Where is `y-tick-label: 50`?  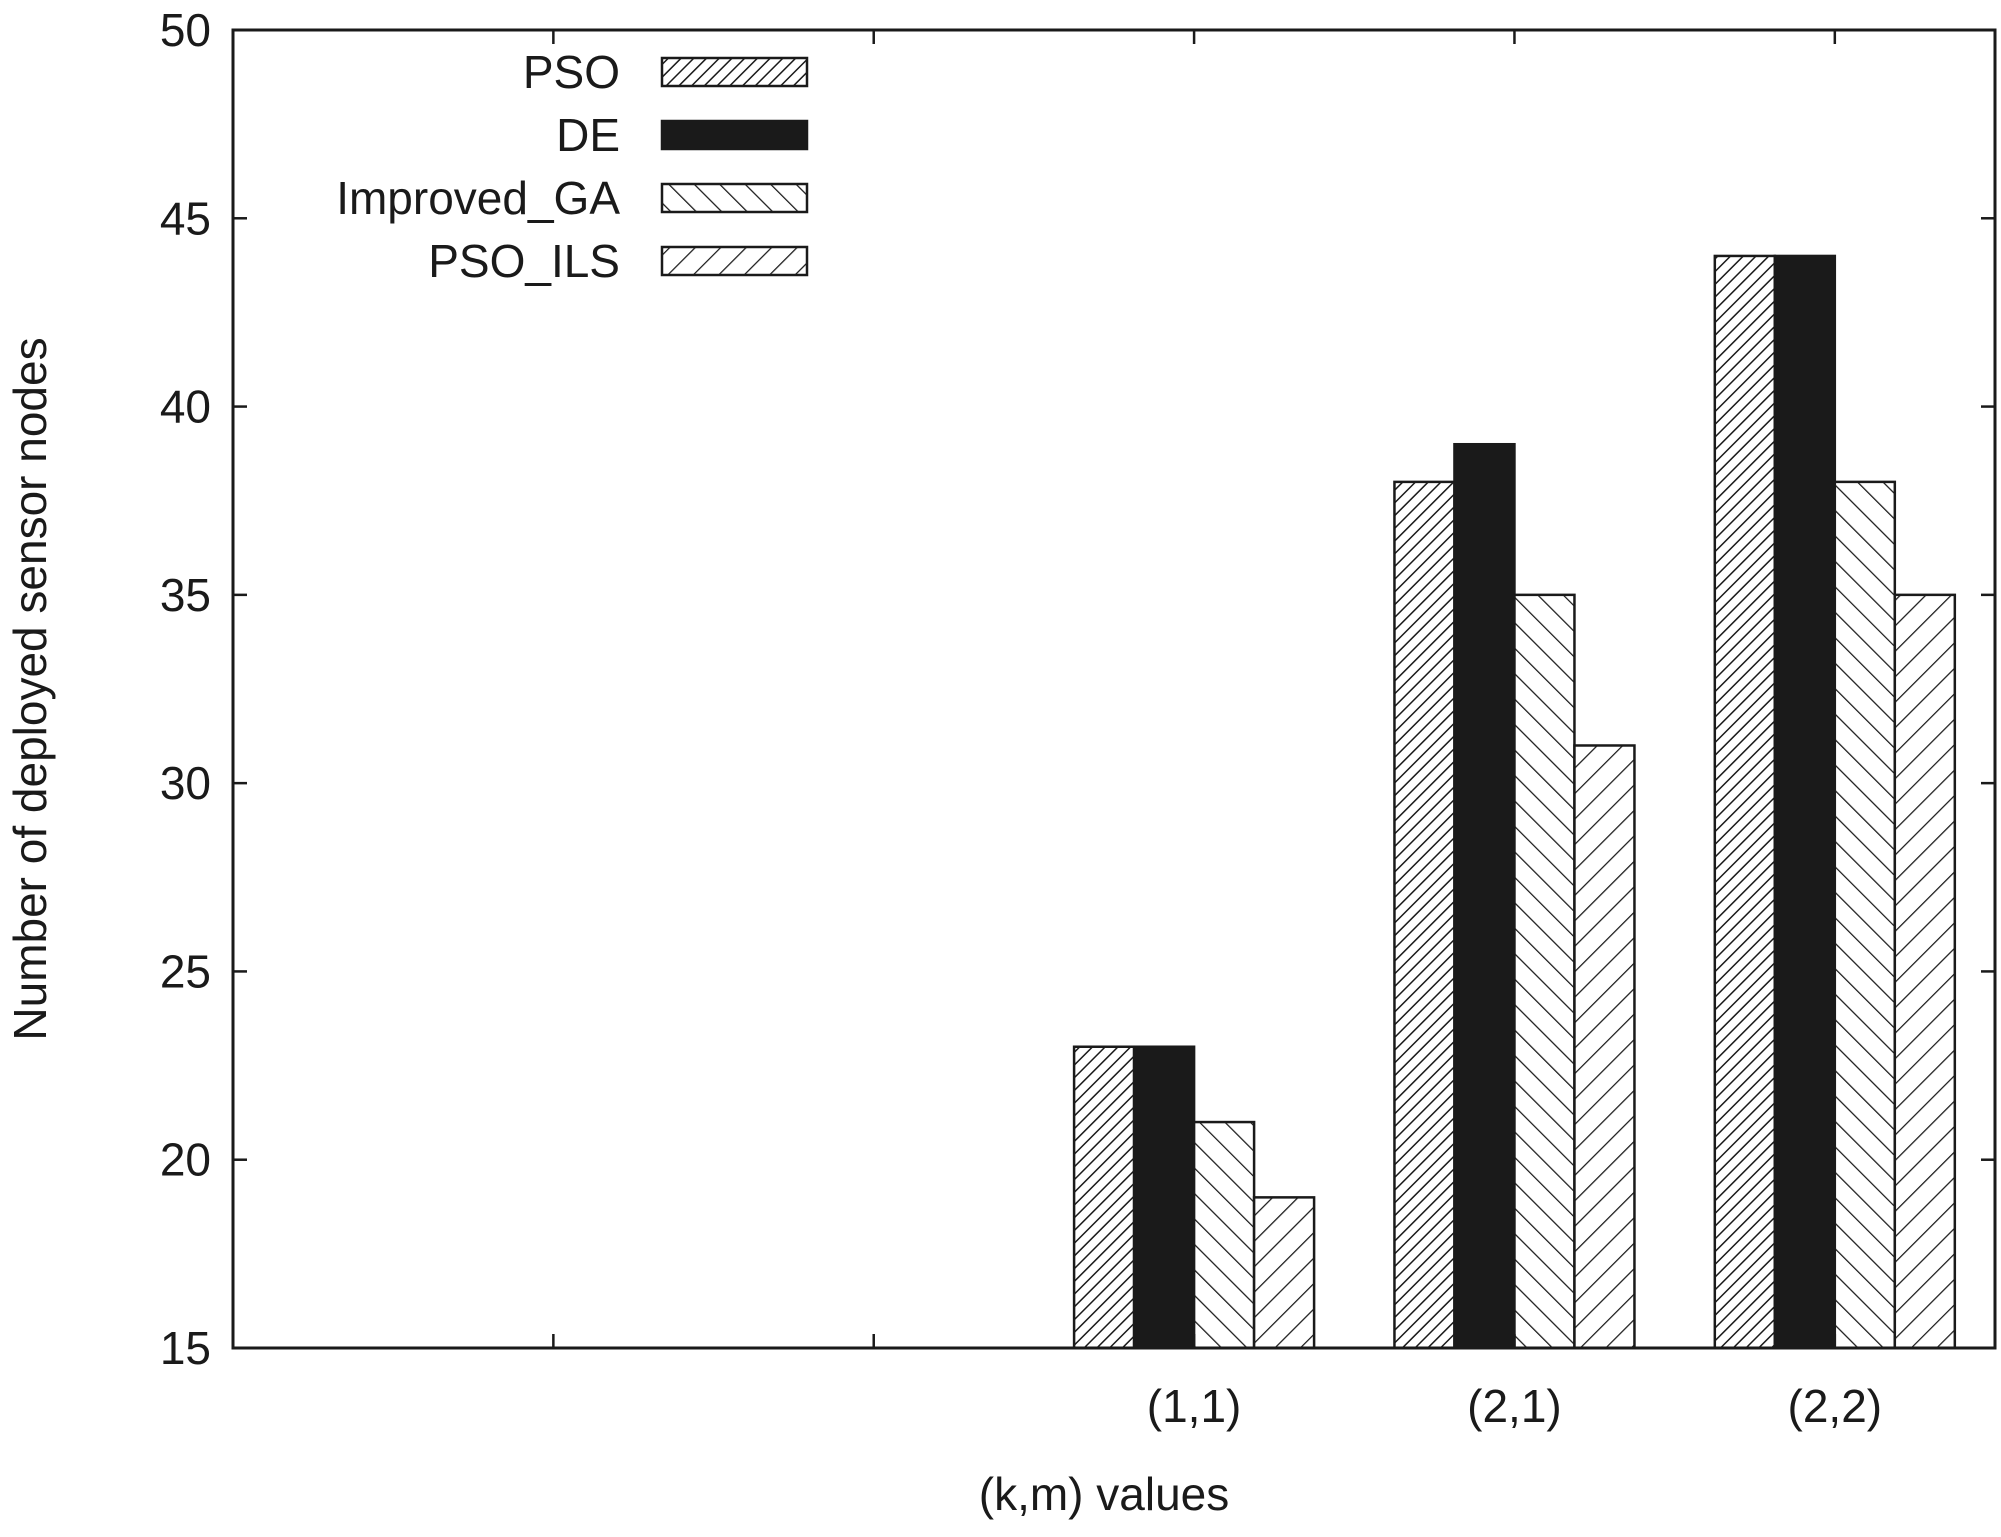
y-tick-label: 50 is located at coordinates (185, 30).